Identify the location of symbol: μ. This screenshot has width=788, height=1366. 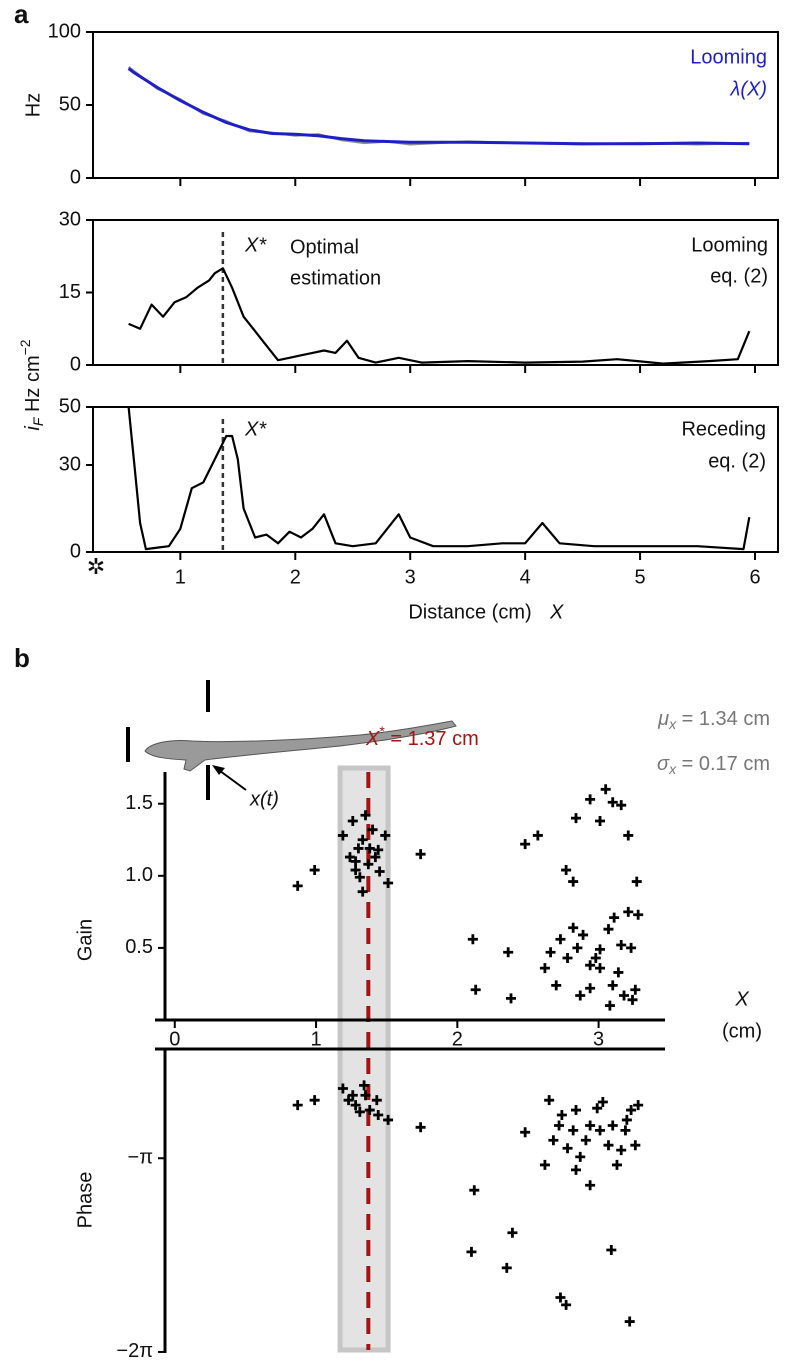
(663, 719).